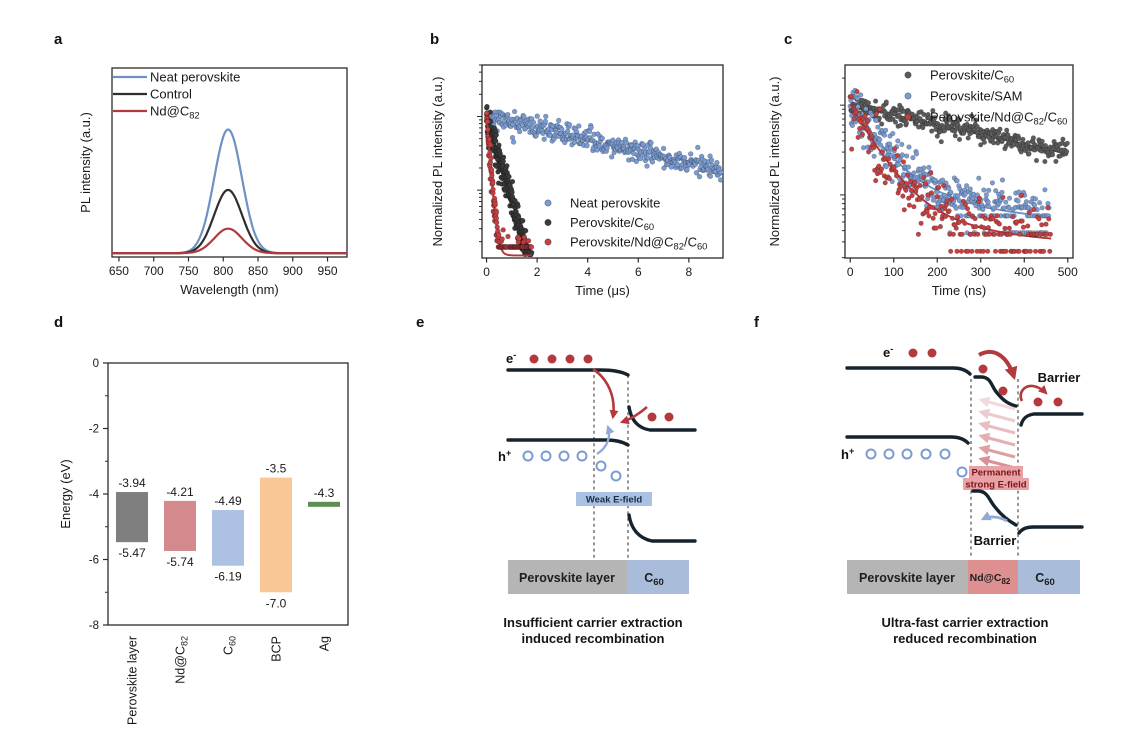 The width and height of the screenshot is (1142, 750). I want to click on barrier-top-label: Barrier, so click(1059, 377).